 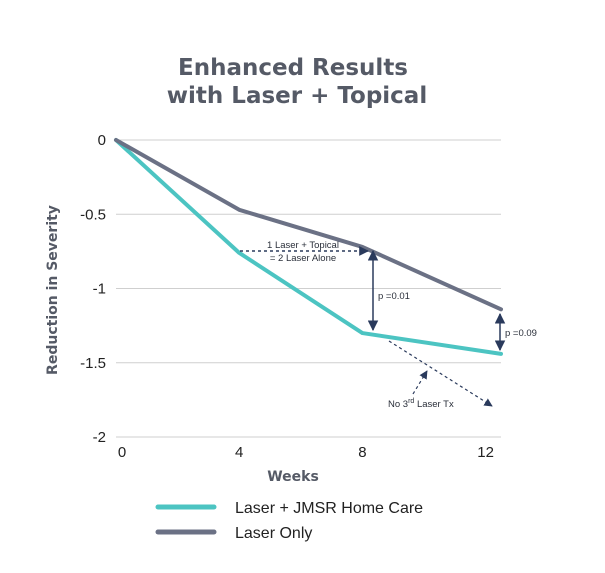 I want to click on equivalence-text-line-2: = 2 Laser Alone, so click(x=303, y=258).